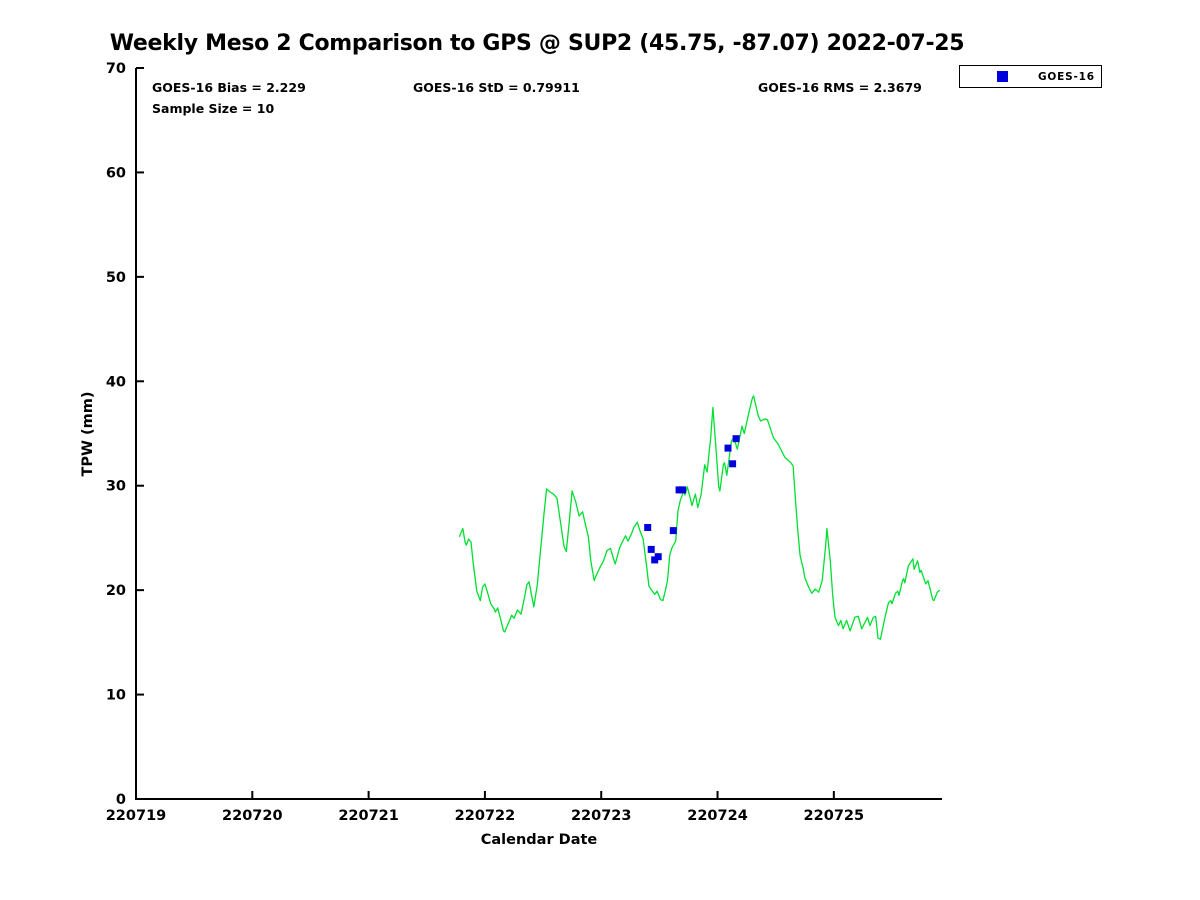  What do you see at coordinates (692, 499) in the screenshot?
I see `goes16-marker-series` at bounding box center [692, 499].